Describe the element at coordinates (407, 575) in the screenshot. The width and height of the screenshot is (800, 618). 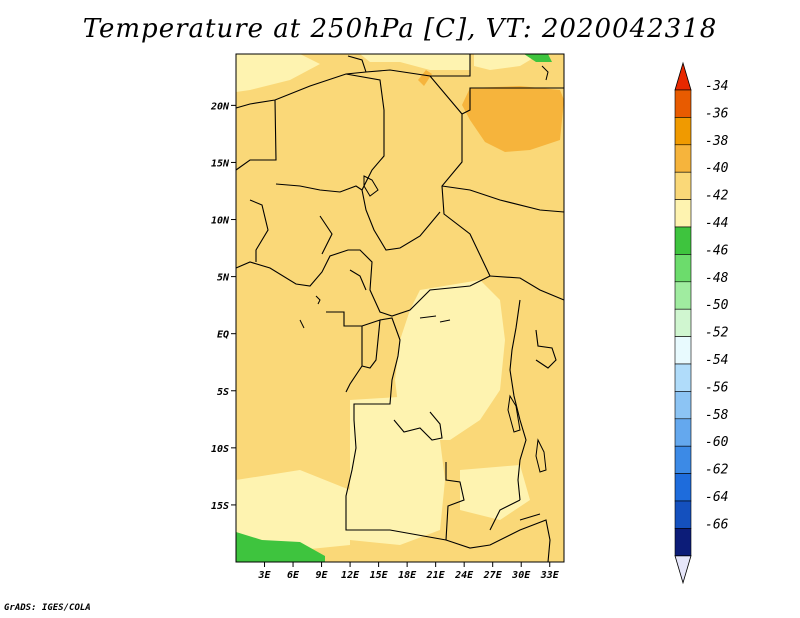
I see `lon-tick-label: 18E` at that location.